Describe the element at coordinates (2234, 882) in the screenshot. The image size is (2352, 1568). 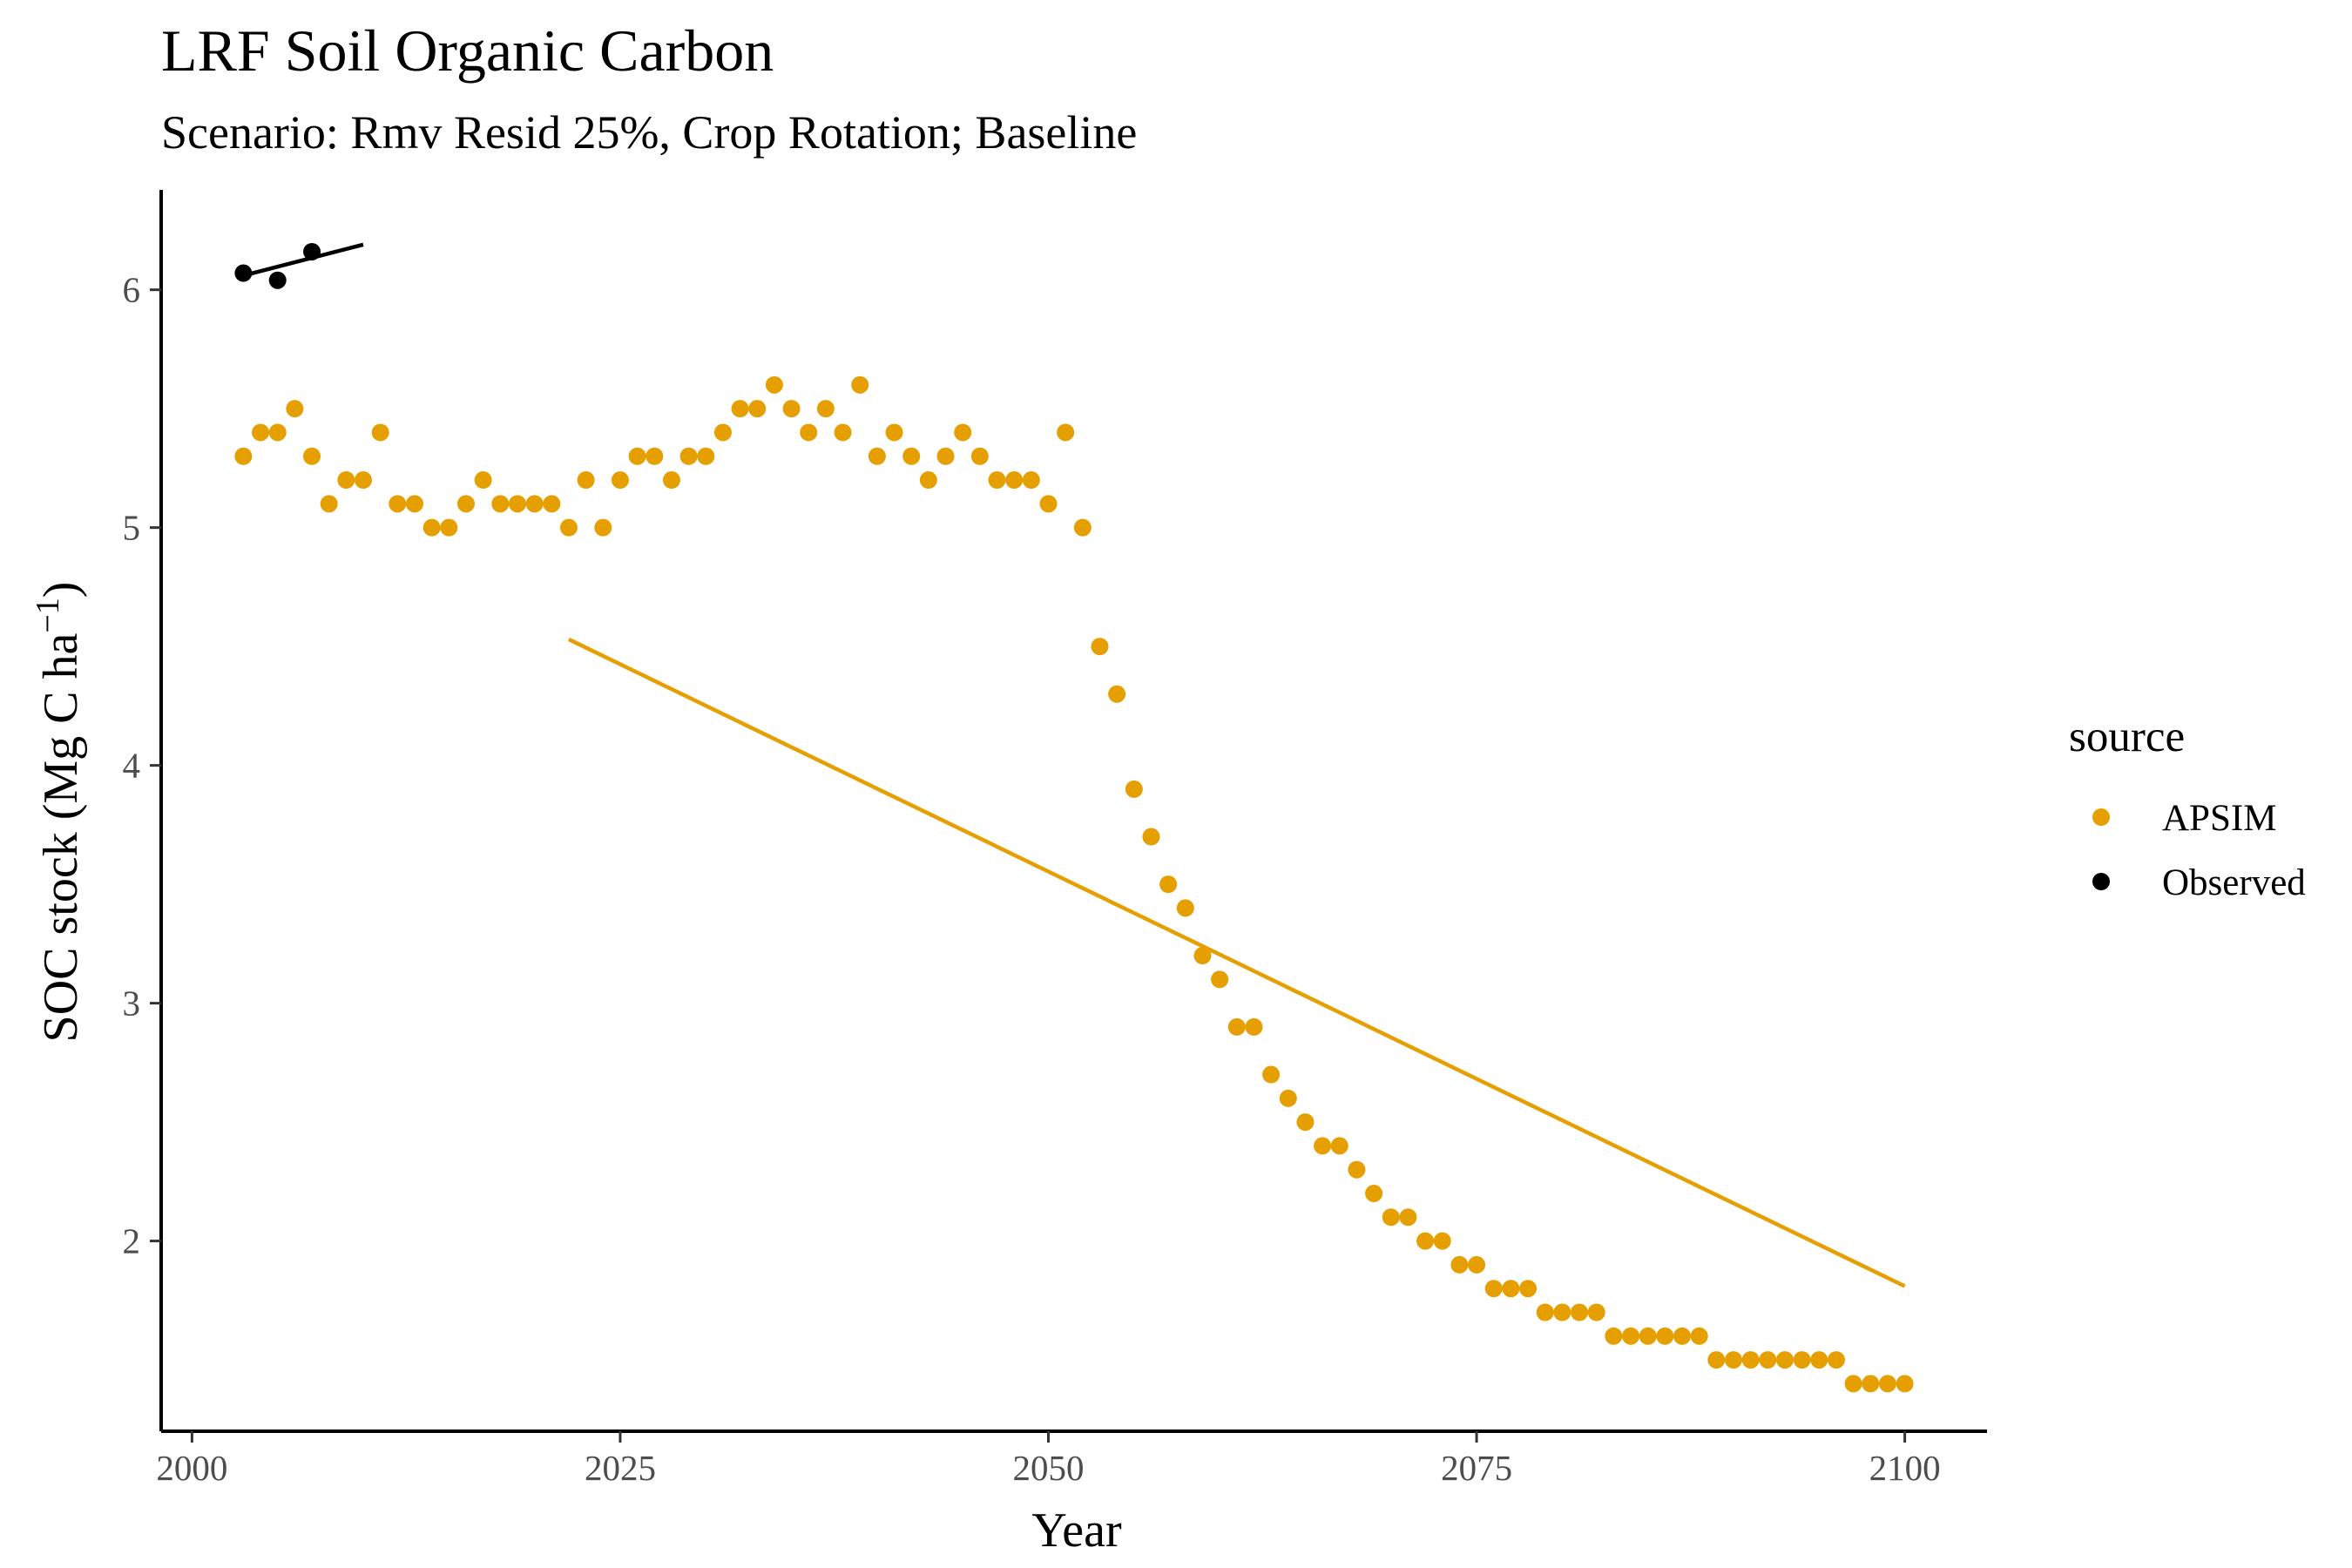
I see `observed-legend-label: Observed` at that location.